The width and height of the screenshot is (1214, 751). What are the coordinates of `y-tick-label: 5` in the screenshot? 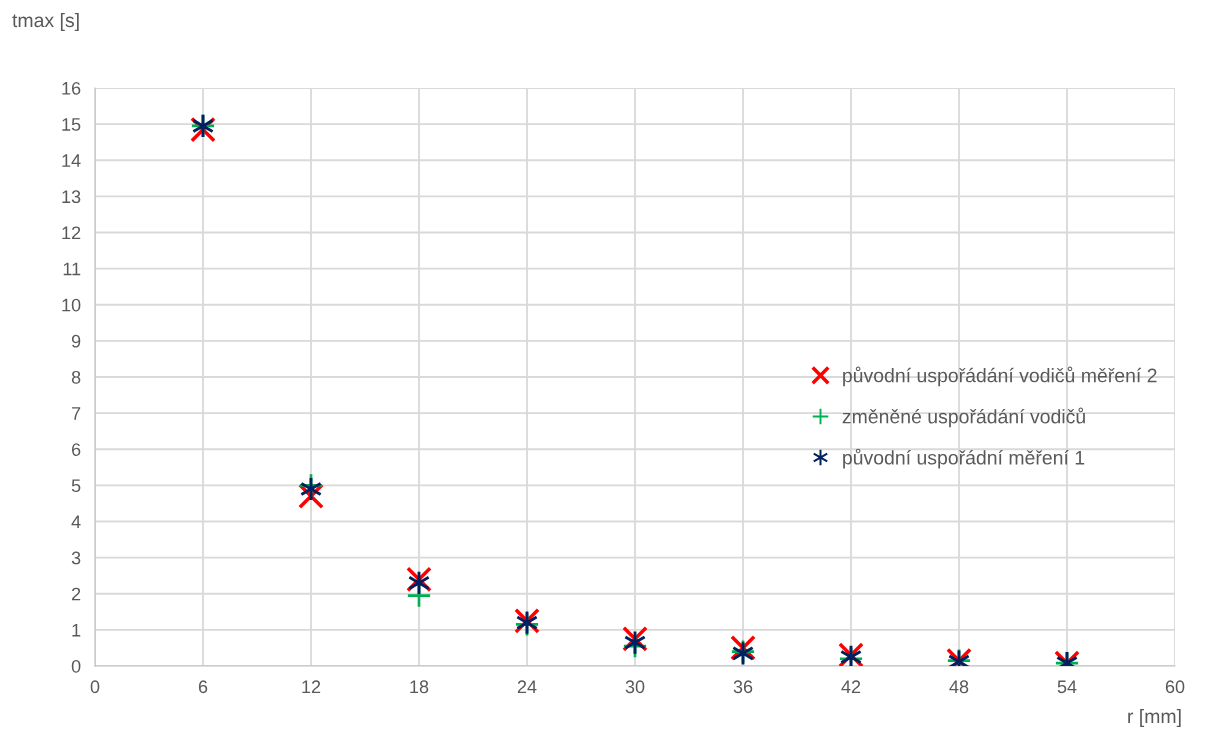 It's located at (76, 486).